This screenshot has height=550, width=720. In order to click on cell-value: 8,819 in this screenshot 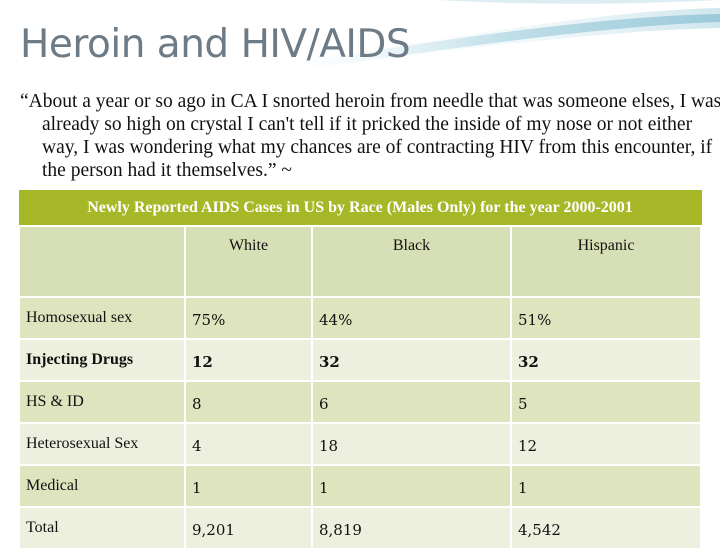, I will do `click(411, 528)`.